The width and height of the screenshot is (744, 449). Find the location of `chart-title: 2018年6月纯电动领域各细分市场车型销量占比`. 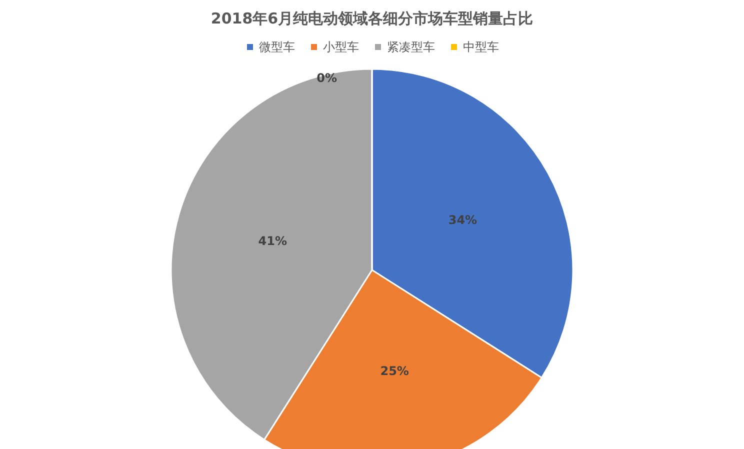

chart-title: 2018年6月纯电动领域各细分市场车型销量占比 is located at coordinates (372, 19).